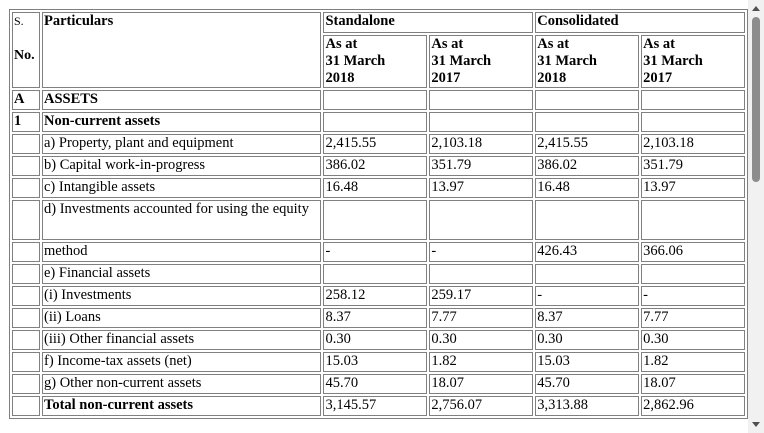 This screenshot has width=764, height=433. I want to click on scroll-down-button, so click(756, 424).